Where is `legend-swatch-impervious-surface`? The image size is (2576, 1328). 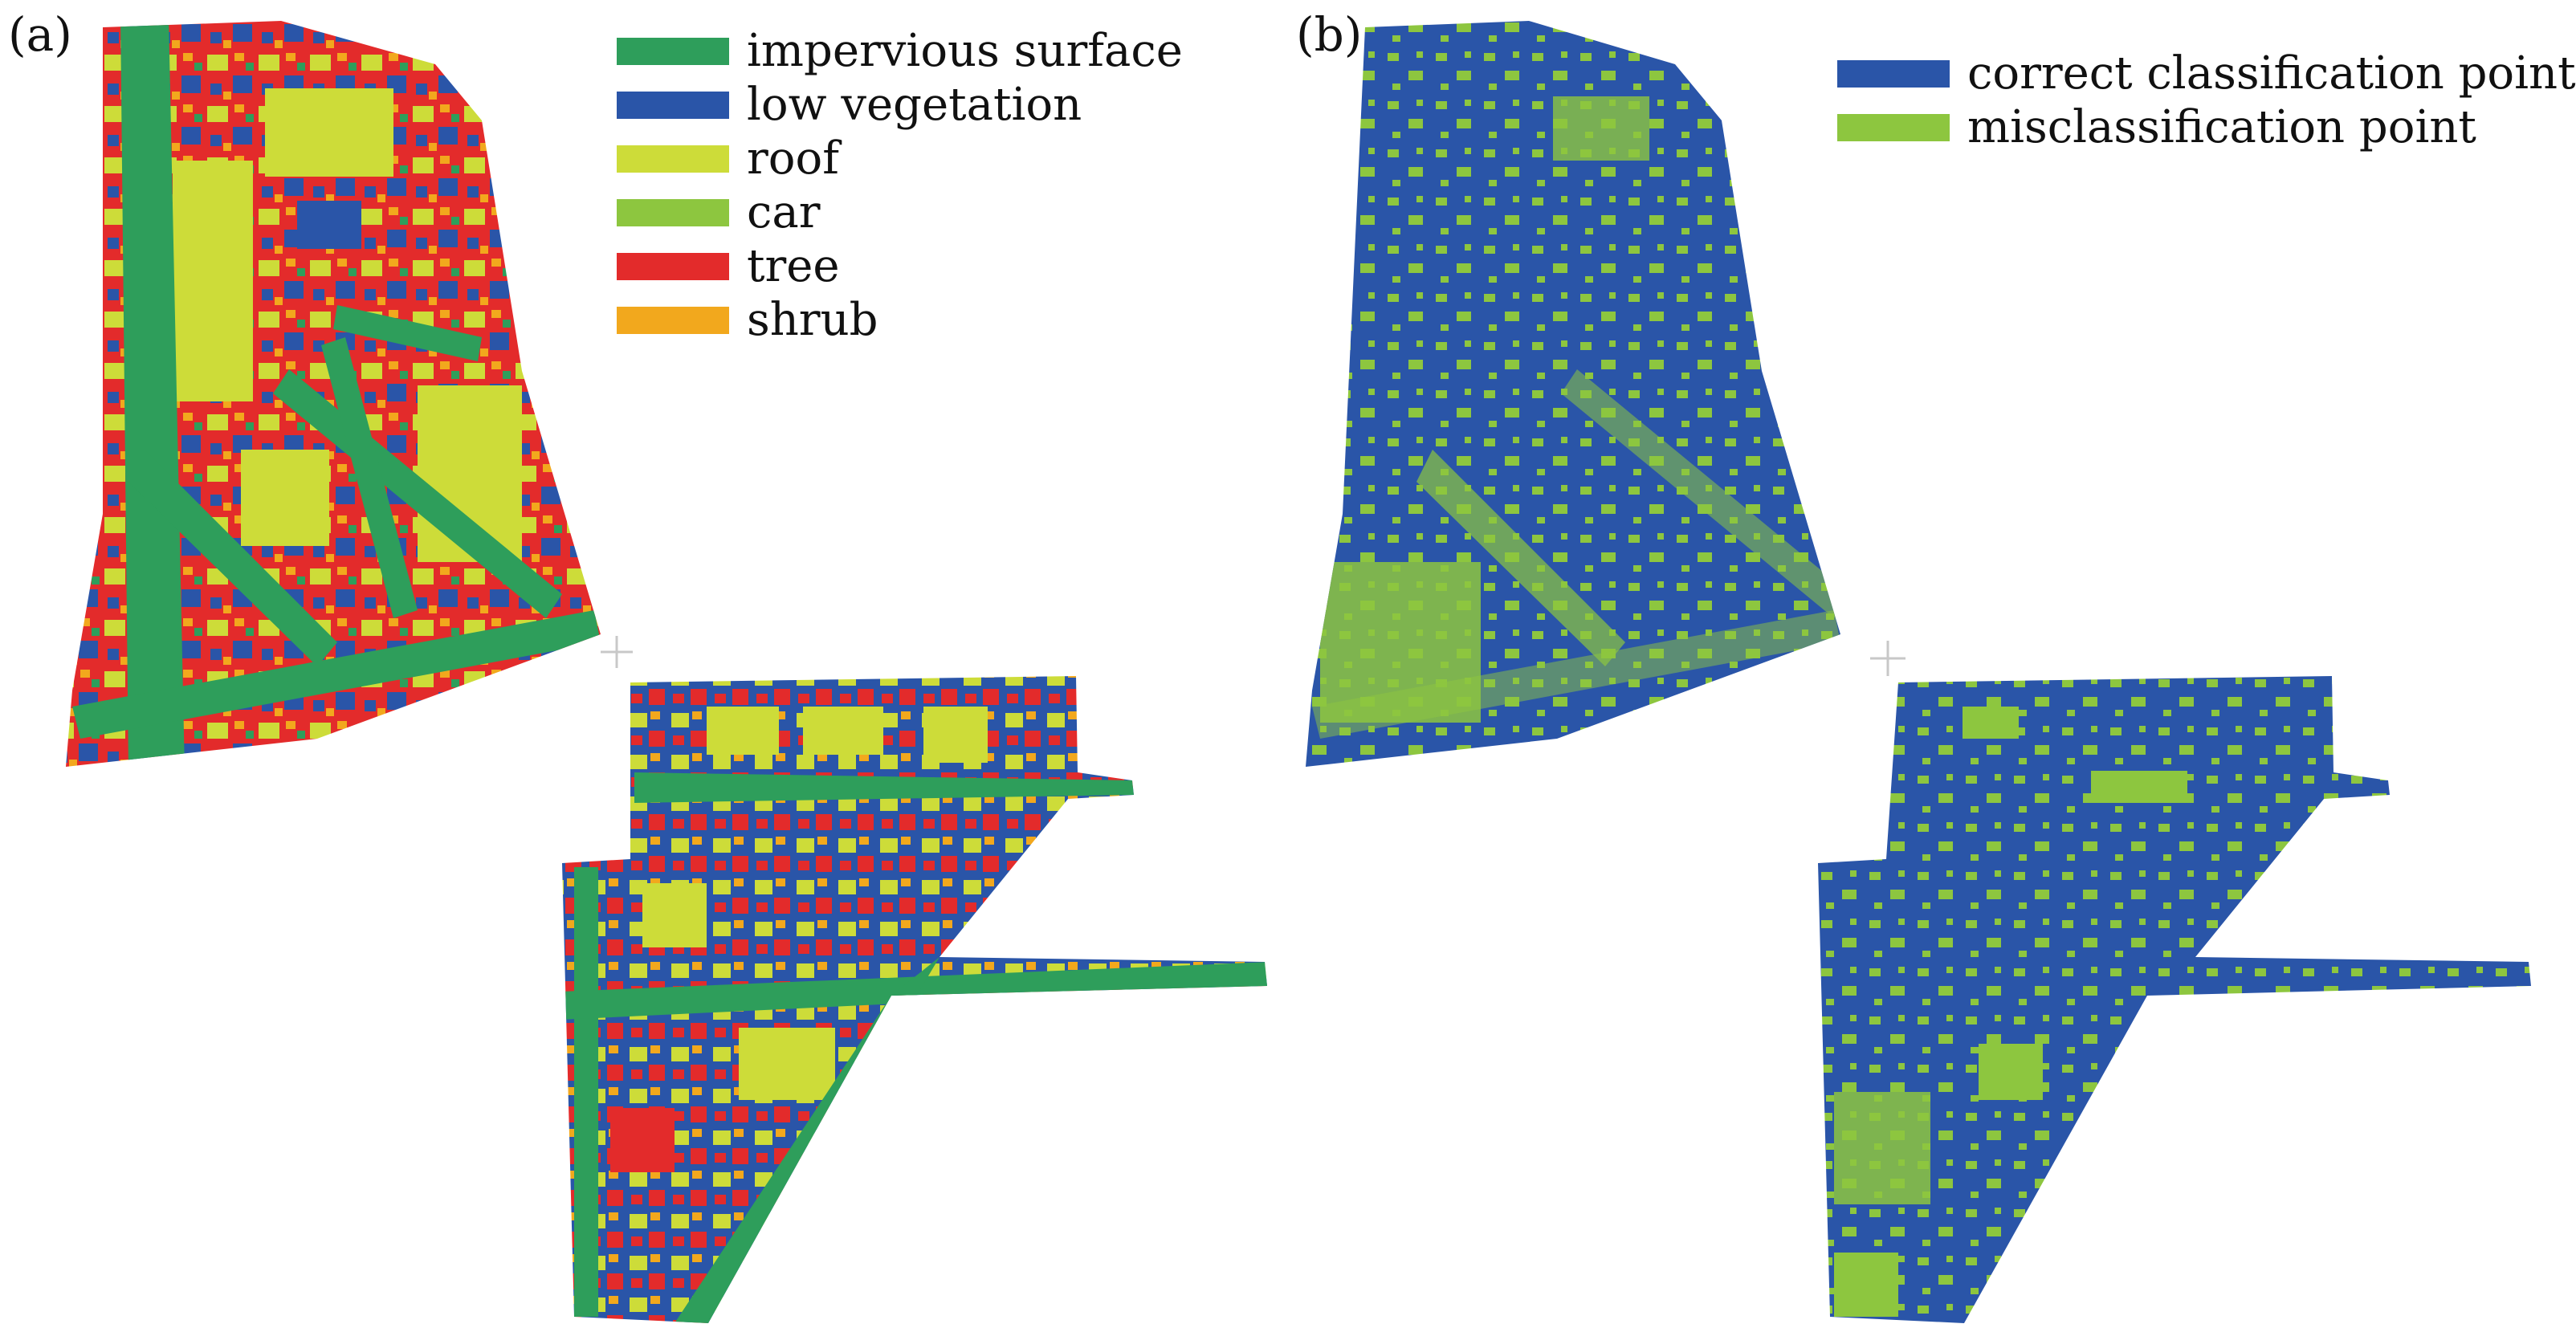
legend-swatch-impervious-surface is located at coordinates (673, 51).